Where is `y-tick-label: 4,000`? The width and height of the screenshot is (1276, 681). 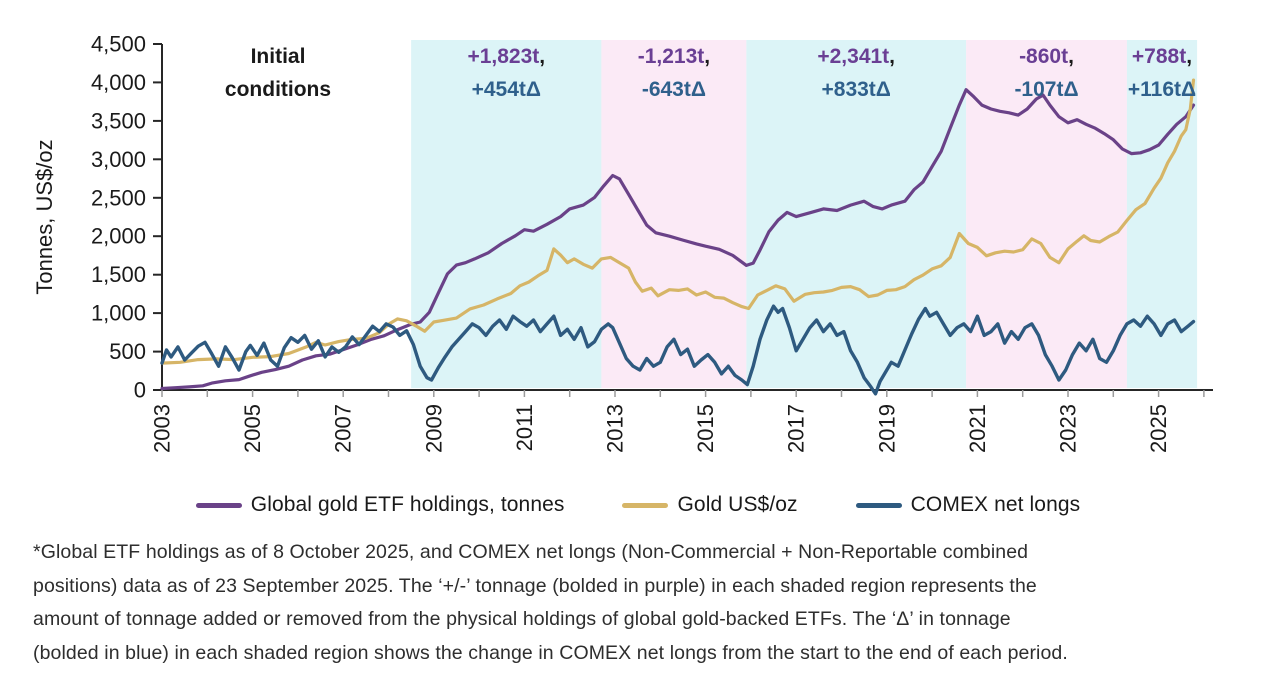 y-tick-label: 4,000 is located at coordinates (118, 82).